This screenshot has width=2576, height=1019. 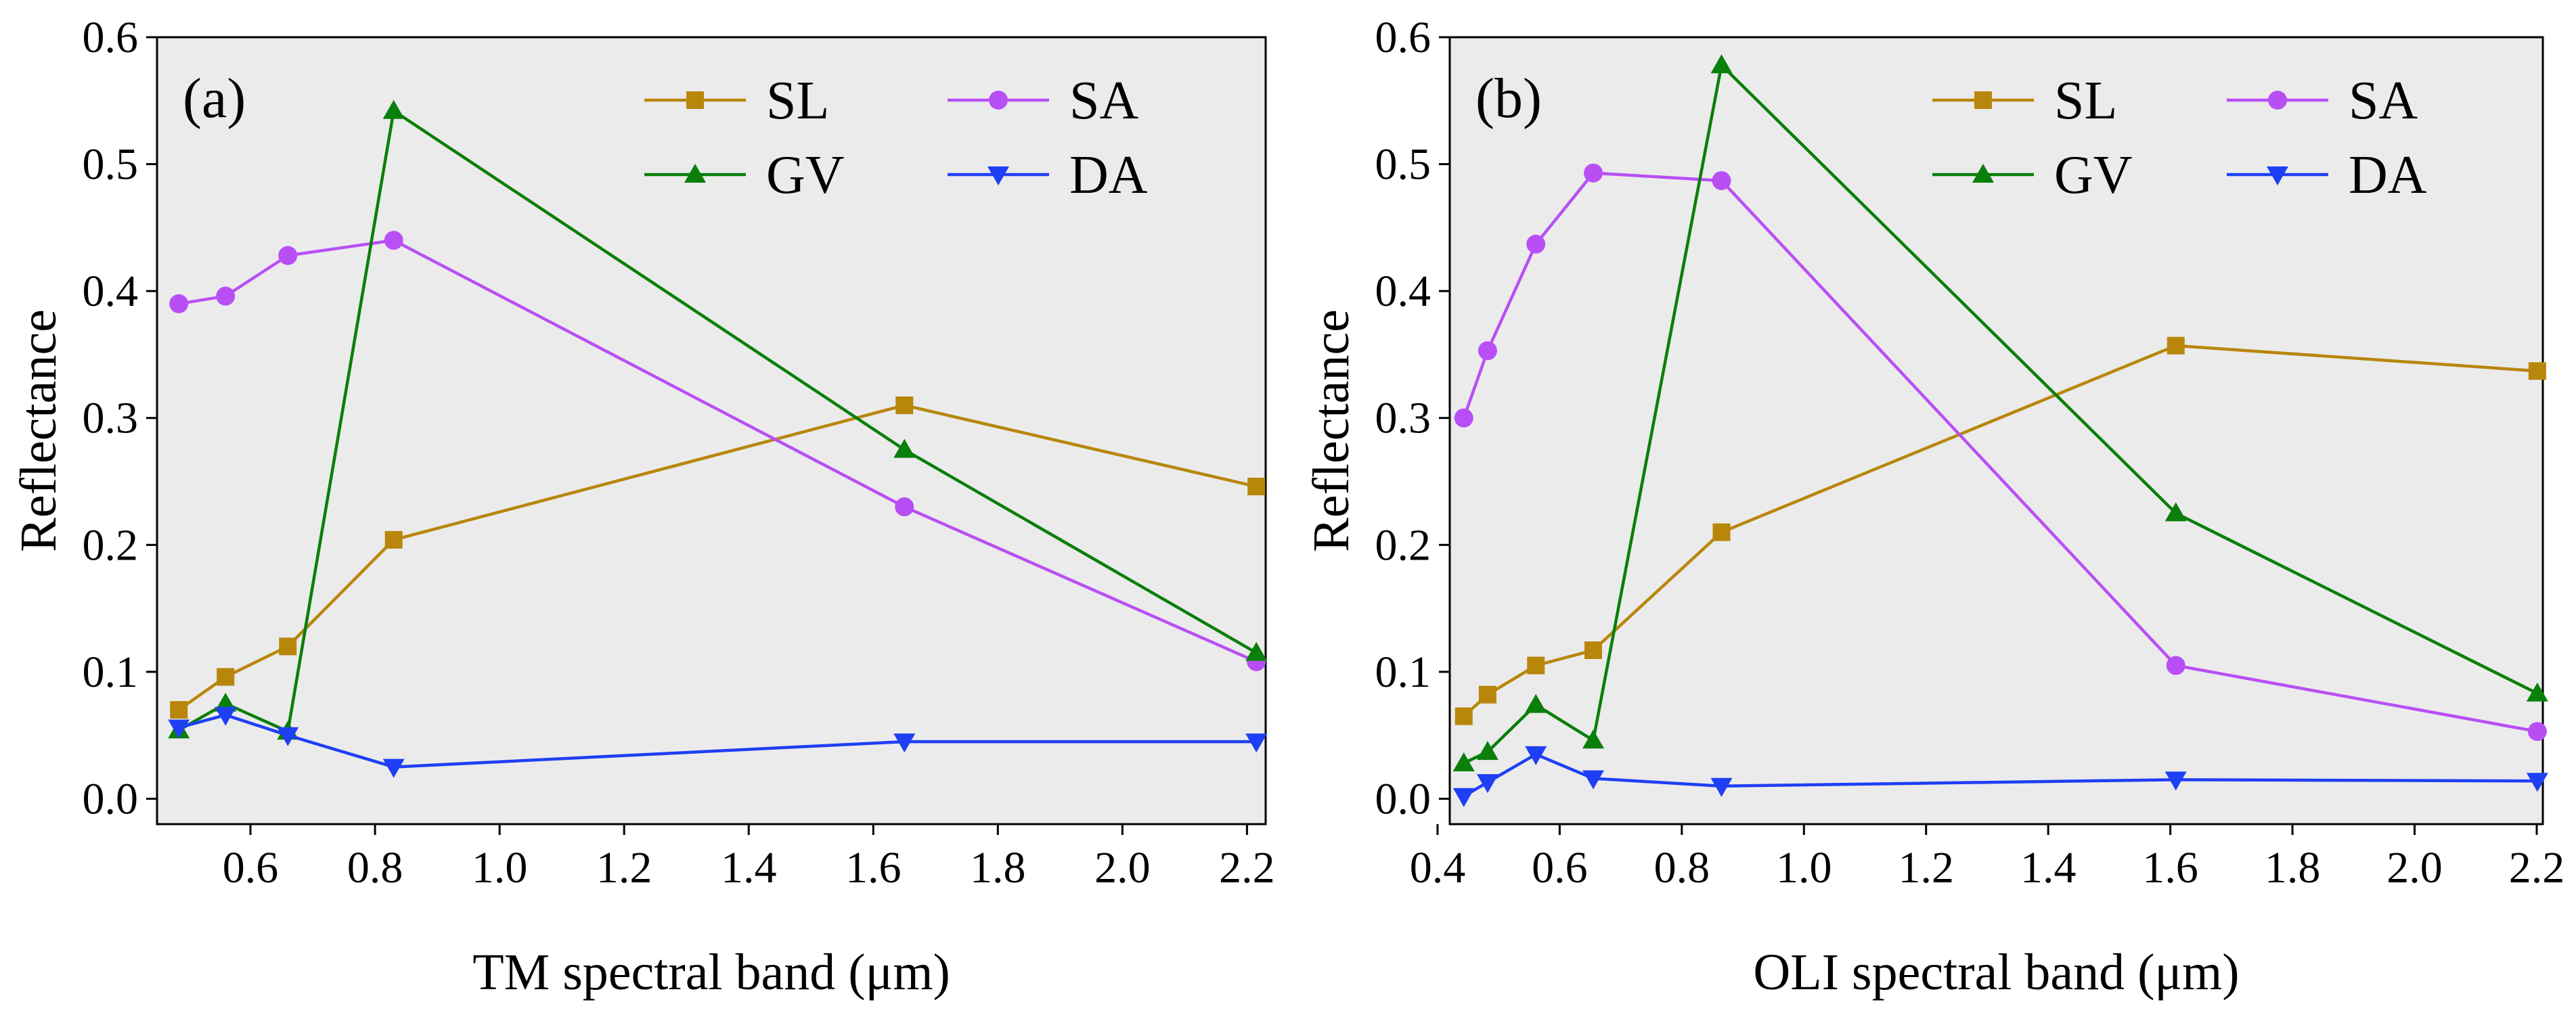 I want to click on y-axis-label: Reflectance, so click(x=1331, y=430).